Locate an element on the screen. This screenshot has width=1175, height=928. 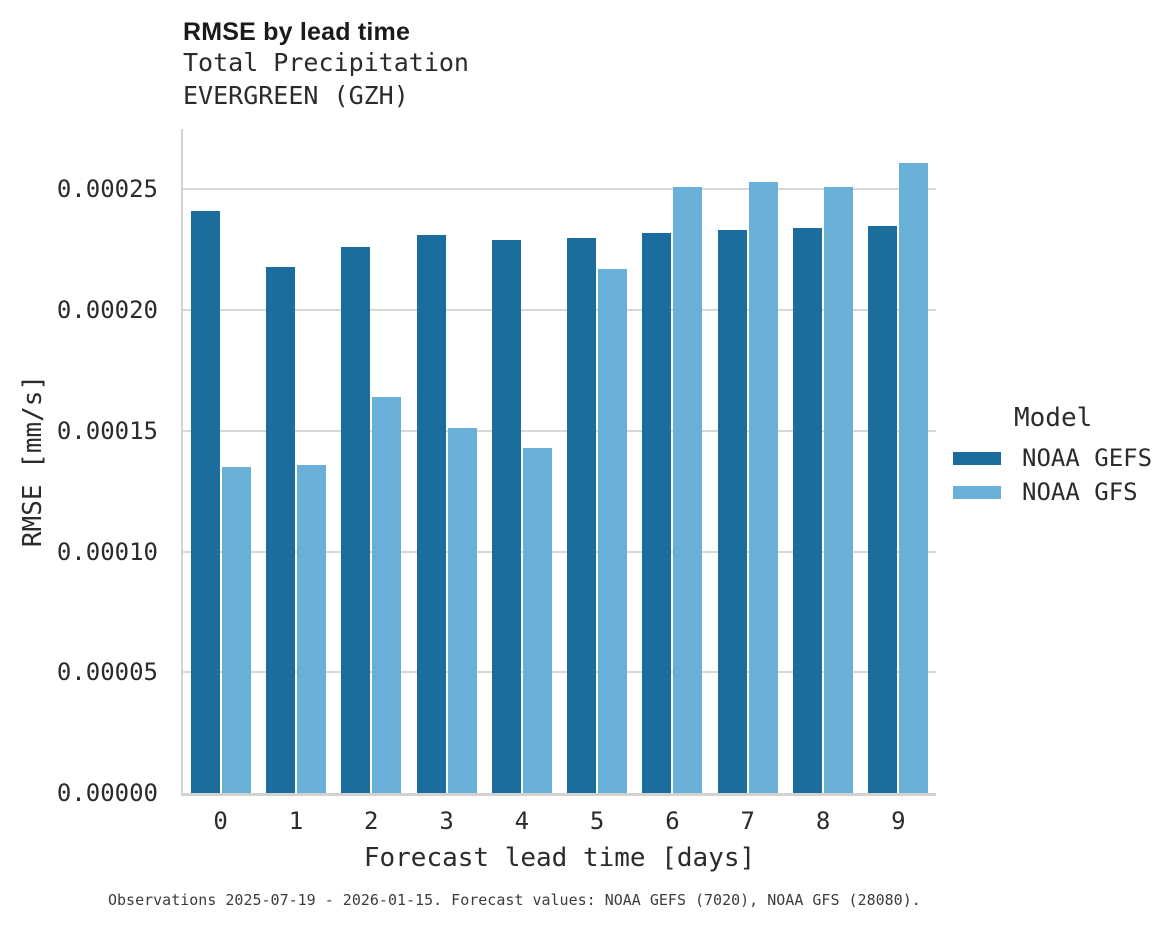
x-axis-tick-label-9: 9 is located at coordinates (898, 821).